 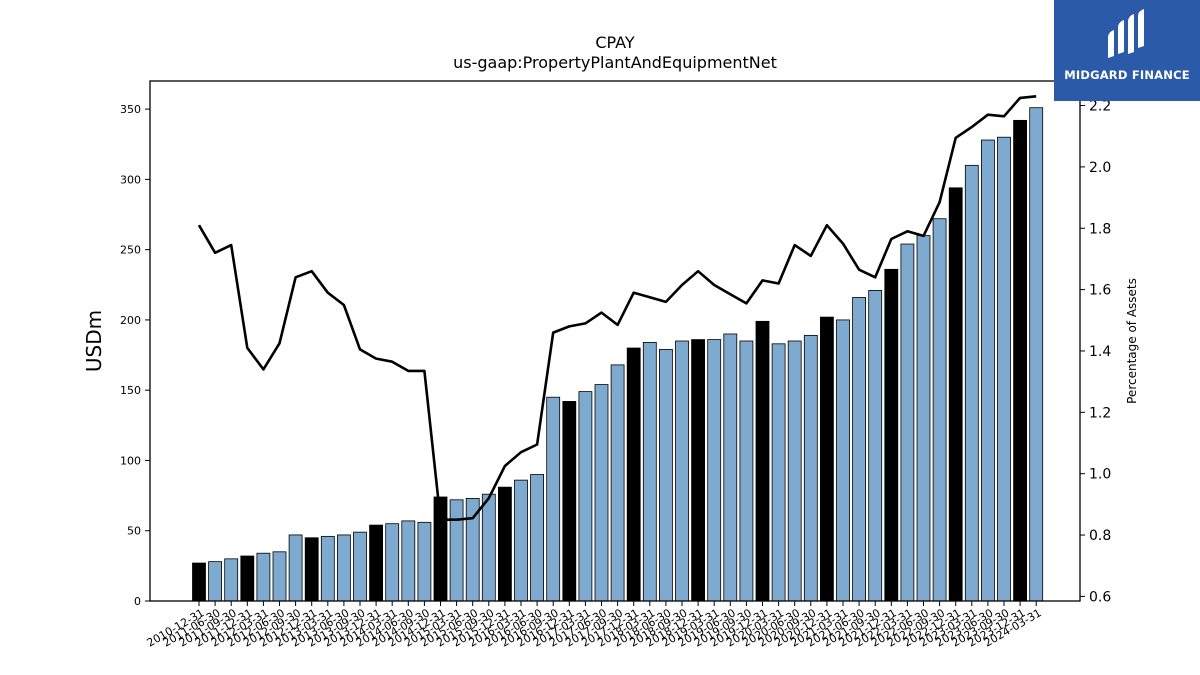 I want to click on y-right-tick-label: 0.8, so click(x=1100, y=536).